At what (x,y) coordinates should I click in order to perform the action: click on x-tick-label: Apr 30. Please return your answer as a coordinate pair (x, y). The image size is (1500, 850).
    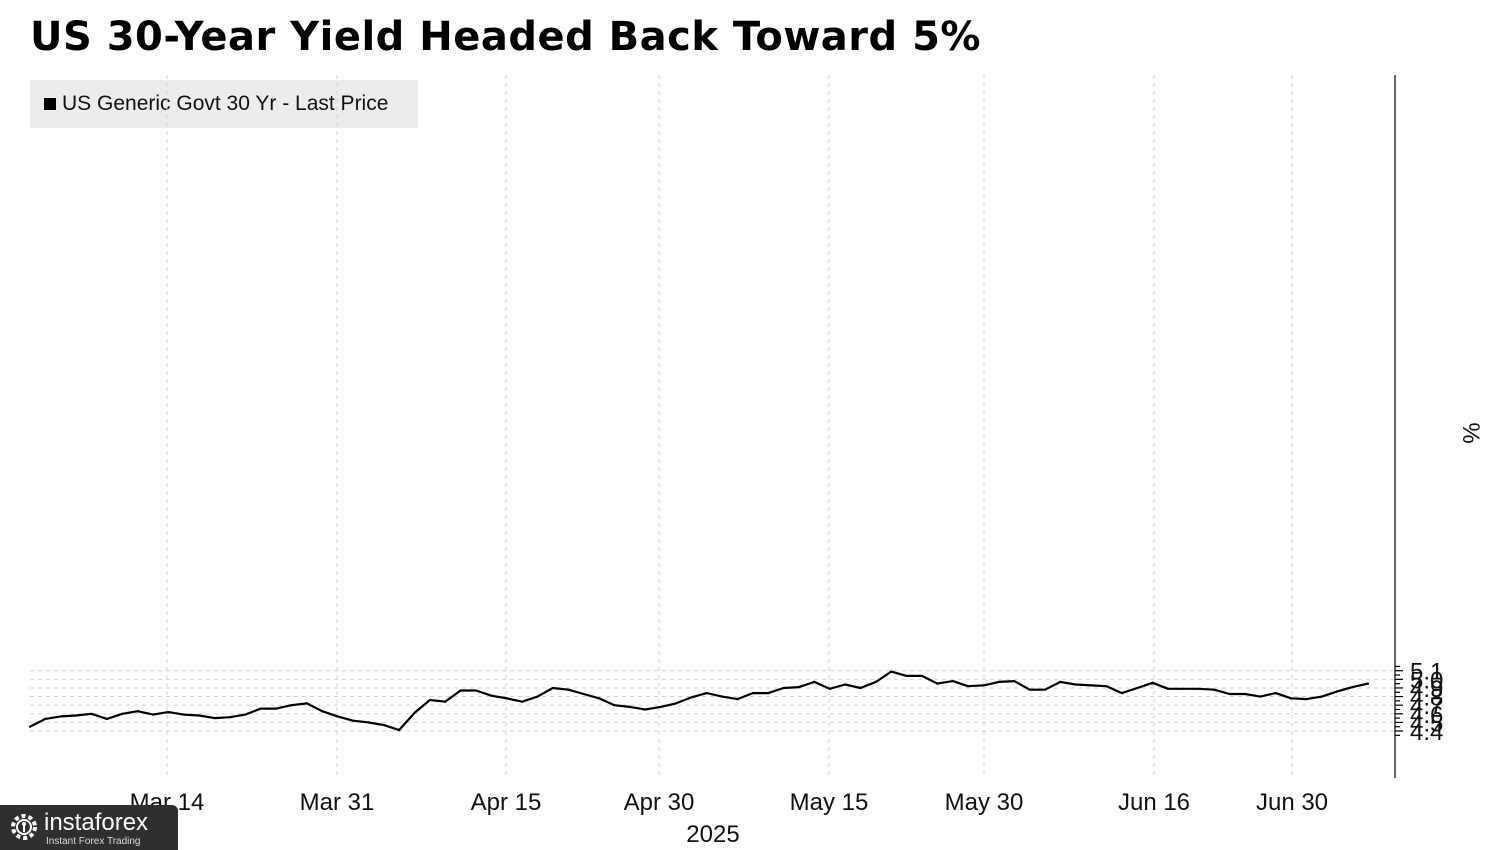
    Looking at the image, I should click on (659, 802).